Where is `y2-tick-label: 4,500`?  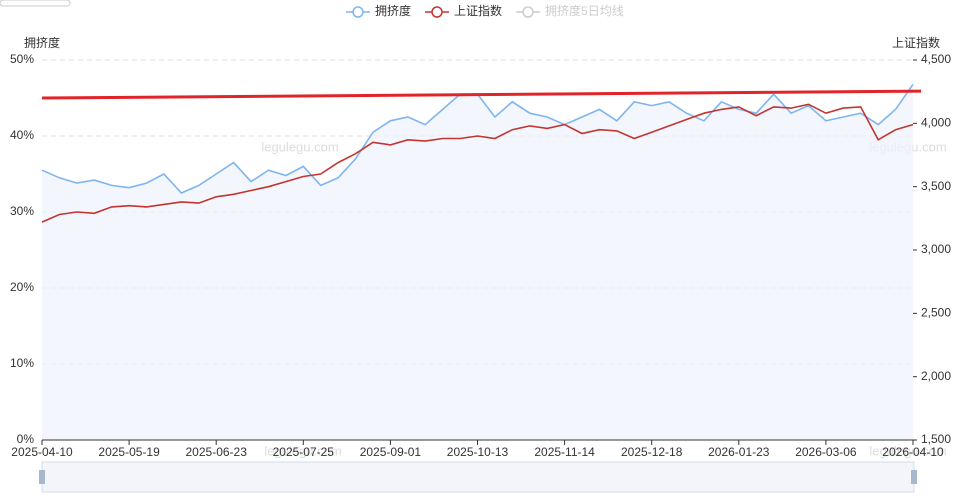 y2-tick-label: 4,500 is located at coordinates (936, 59).